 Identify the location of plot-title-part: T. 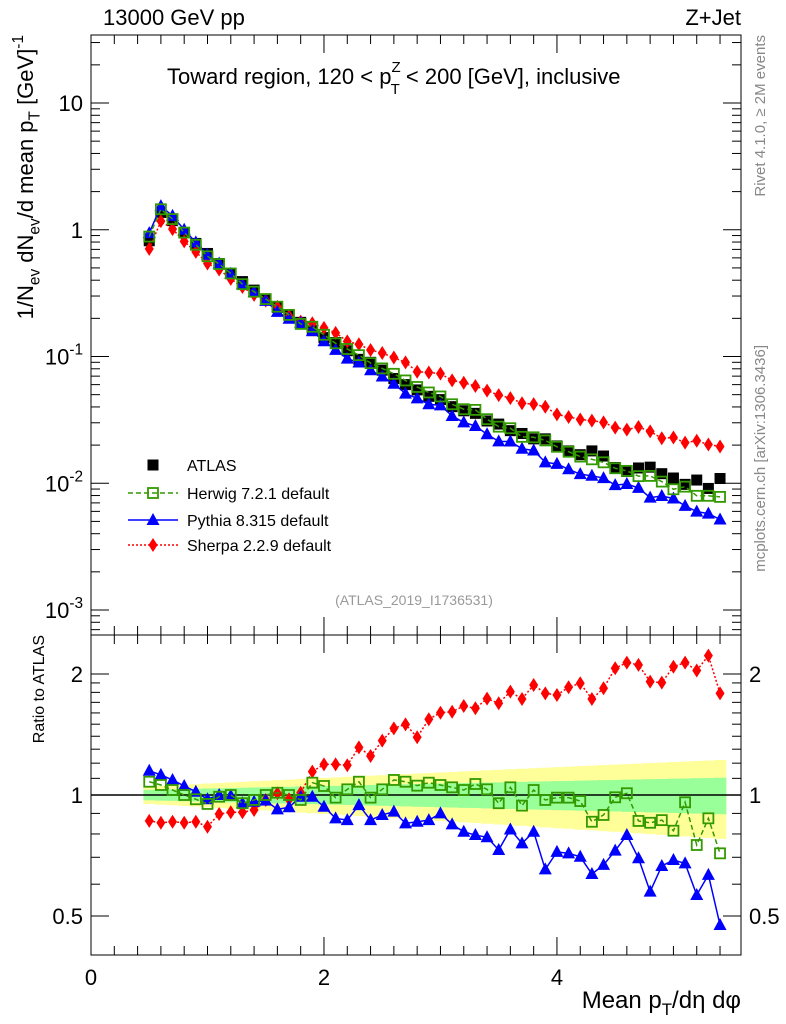
(395, 89).